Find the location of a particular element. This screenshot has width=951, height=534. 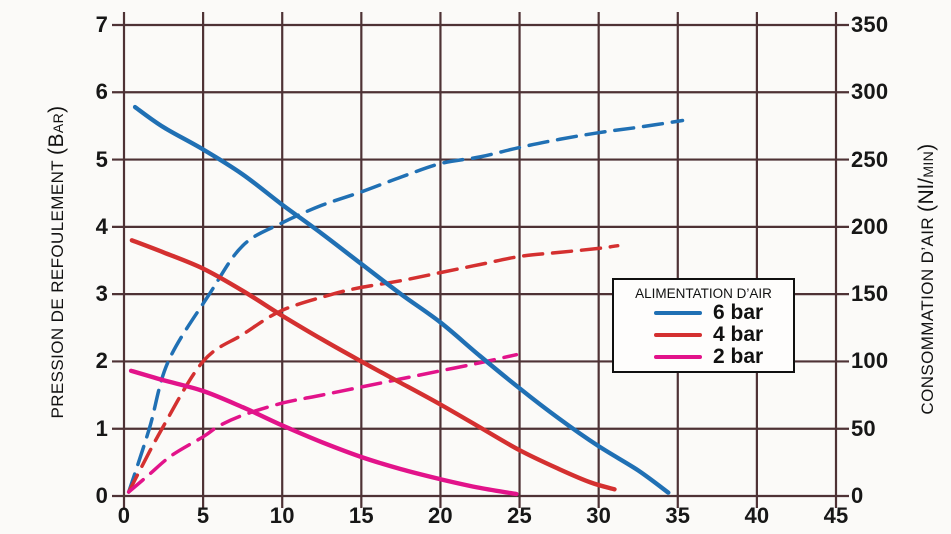

right-axis-title-inner: CONSOMMATION D’AIR (Nl/MIN) is located at coordinates (927, 278).